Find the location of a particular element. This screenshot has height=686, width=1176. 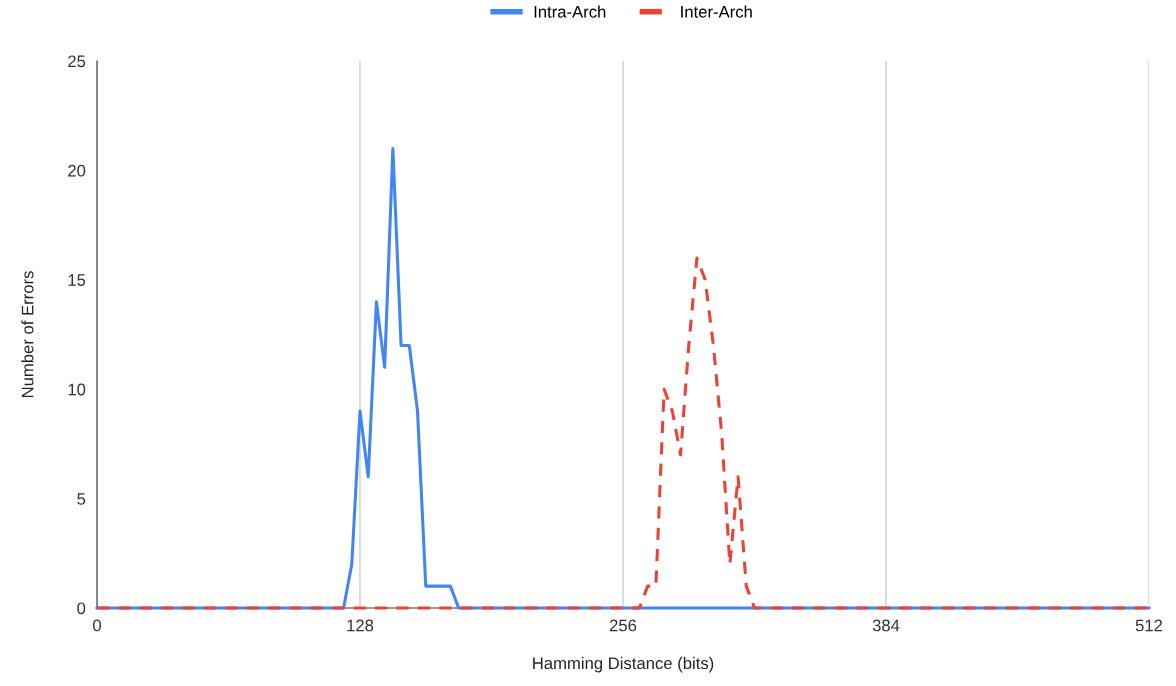

legend-label: Inter-Arch is located at coordinates (716, 11).